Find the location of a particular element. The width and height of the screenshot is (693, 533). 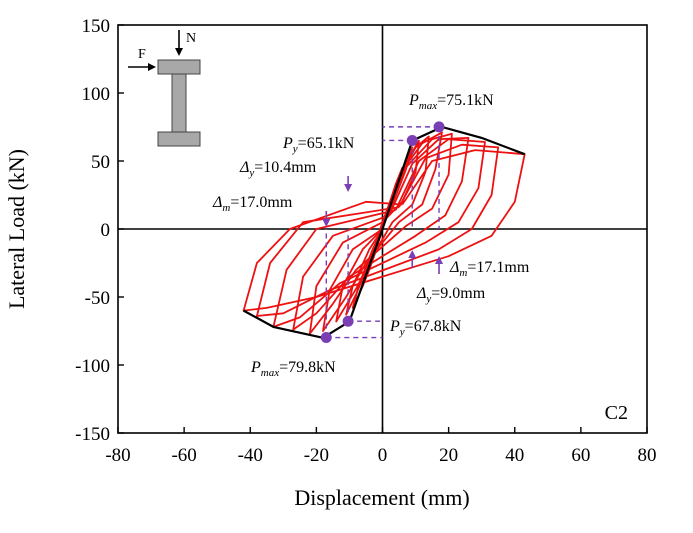

y-tick-label: 0 is located at coordinates (106, 230).